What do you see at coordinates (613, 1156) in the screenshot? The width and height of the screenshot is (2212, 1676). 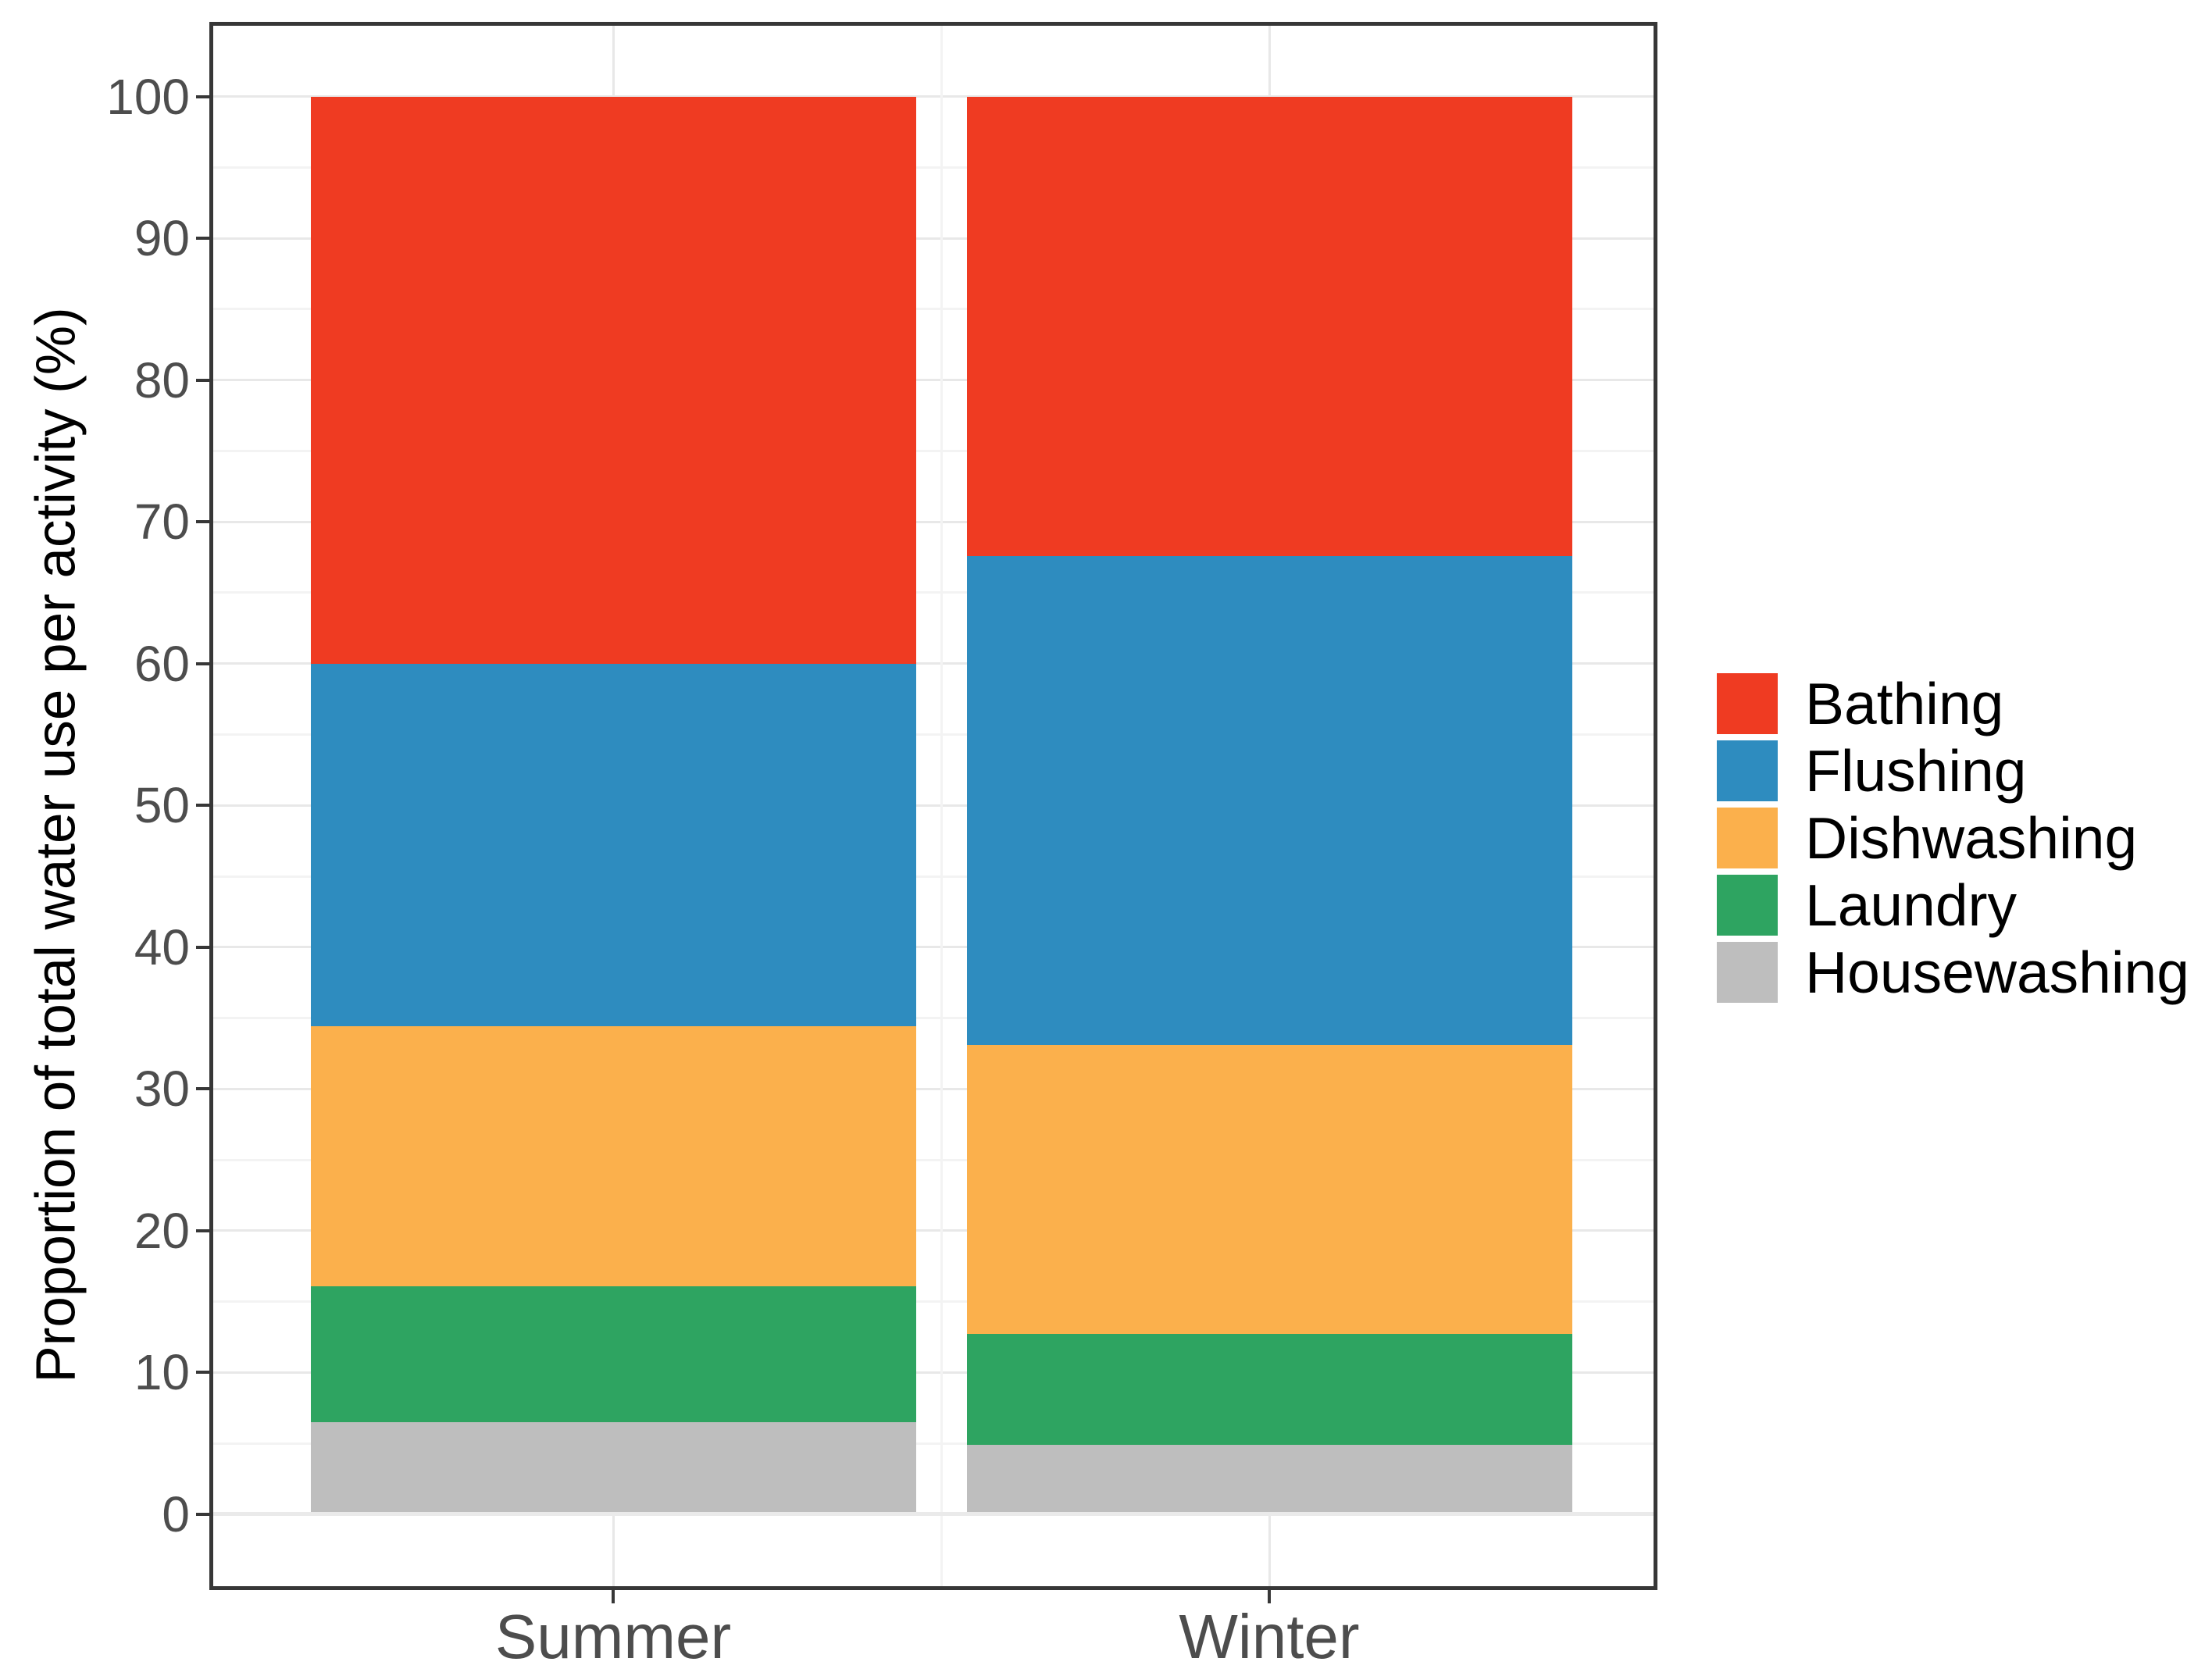 I see `bar-segment-dishwashing-summer` at bounding box center [613, 1156].